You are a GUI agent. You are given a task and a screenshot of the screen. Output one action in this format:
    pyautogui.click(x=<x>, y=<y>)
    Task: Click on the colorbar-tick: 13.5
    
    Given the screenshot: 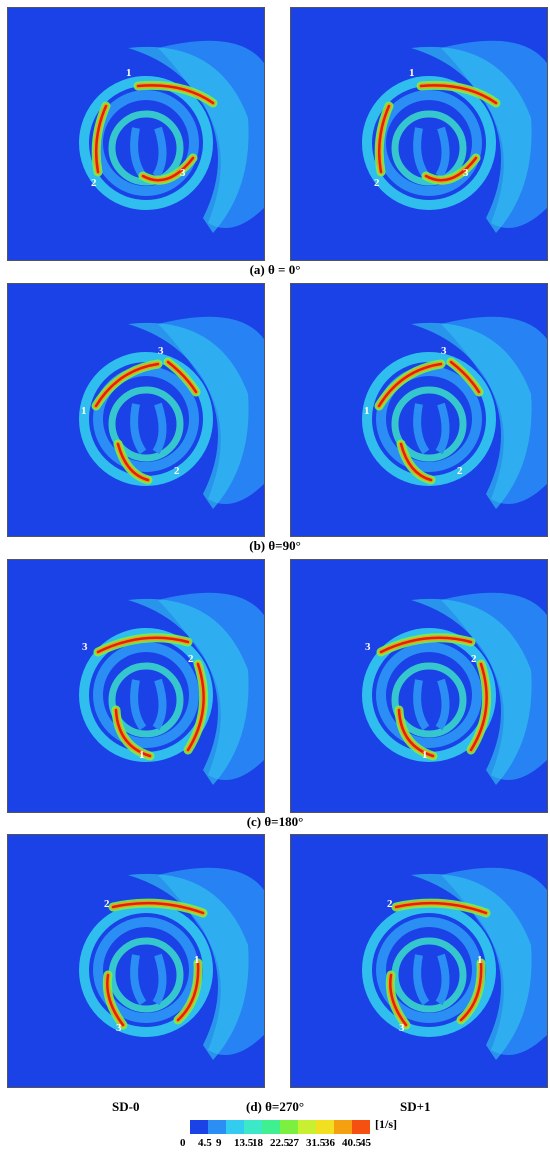 What is the action you would take?
    pyautogui.click(x=244, y=1143)
    